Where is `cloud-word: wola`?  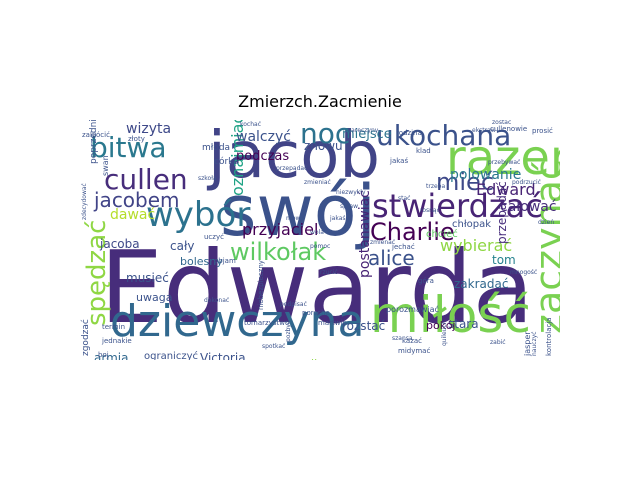
cloud-word: wola is located at coordinates (317, 232).